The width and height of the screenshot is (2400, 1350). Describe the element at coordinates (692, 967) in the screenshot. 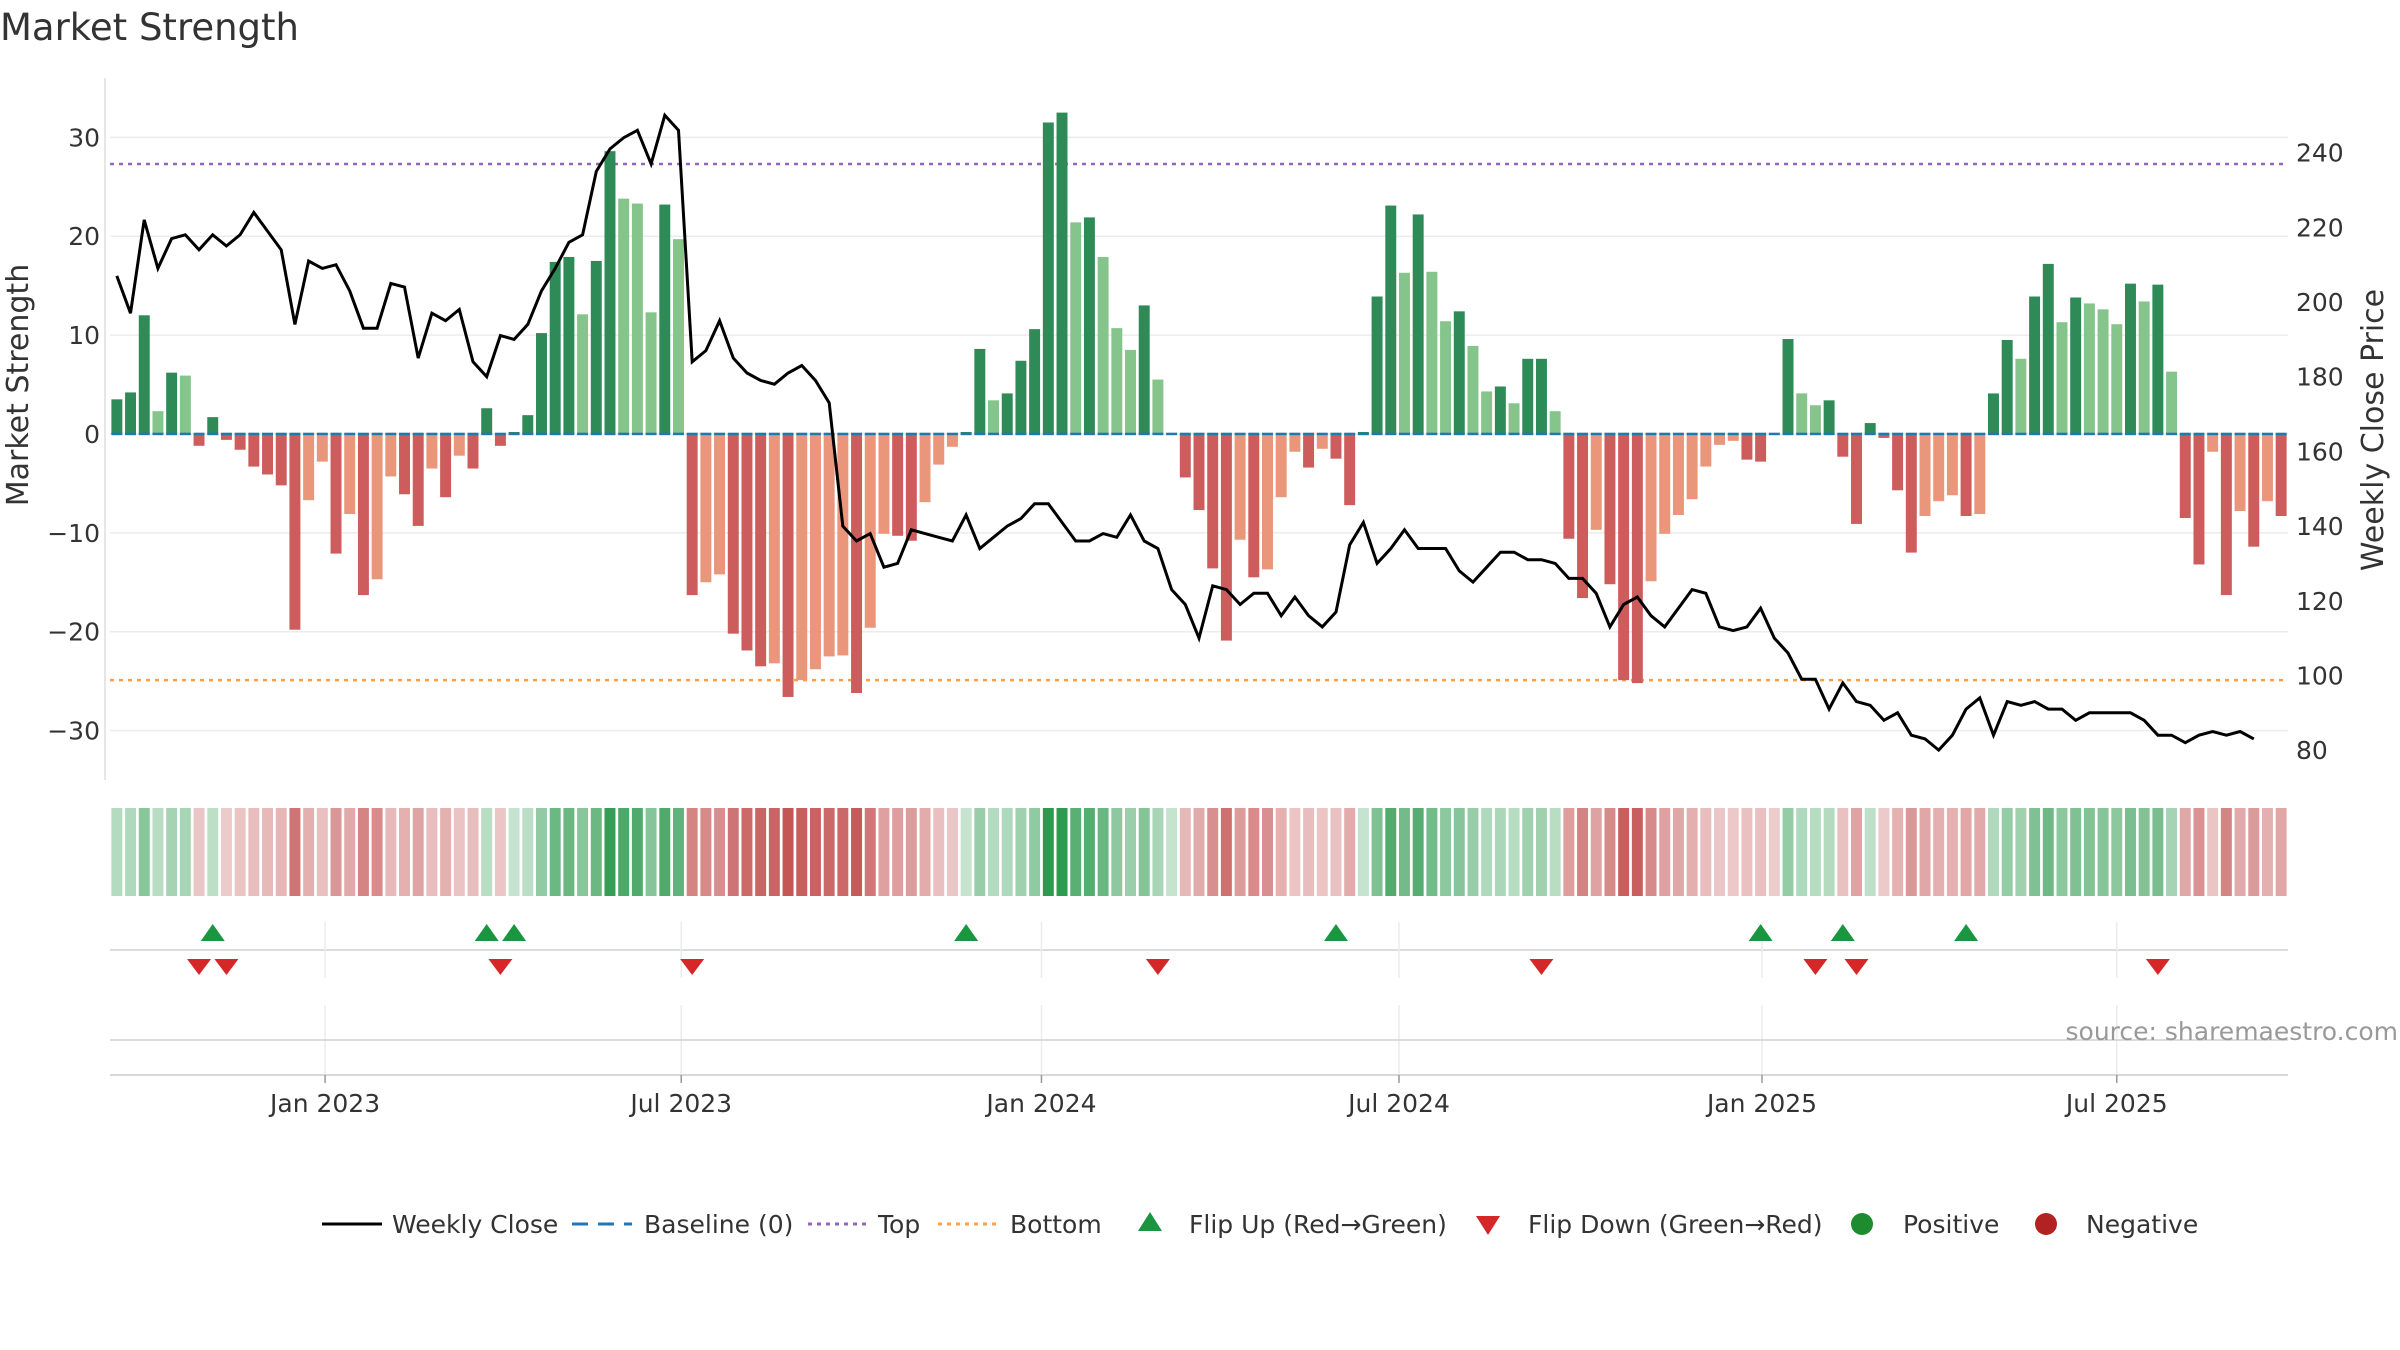

I see `flip-down-marker` at that location.